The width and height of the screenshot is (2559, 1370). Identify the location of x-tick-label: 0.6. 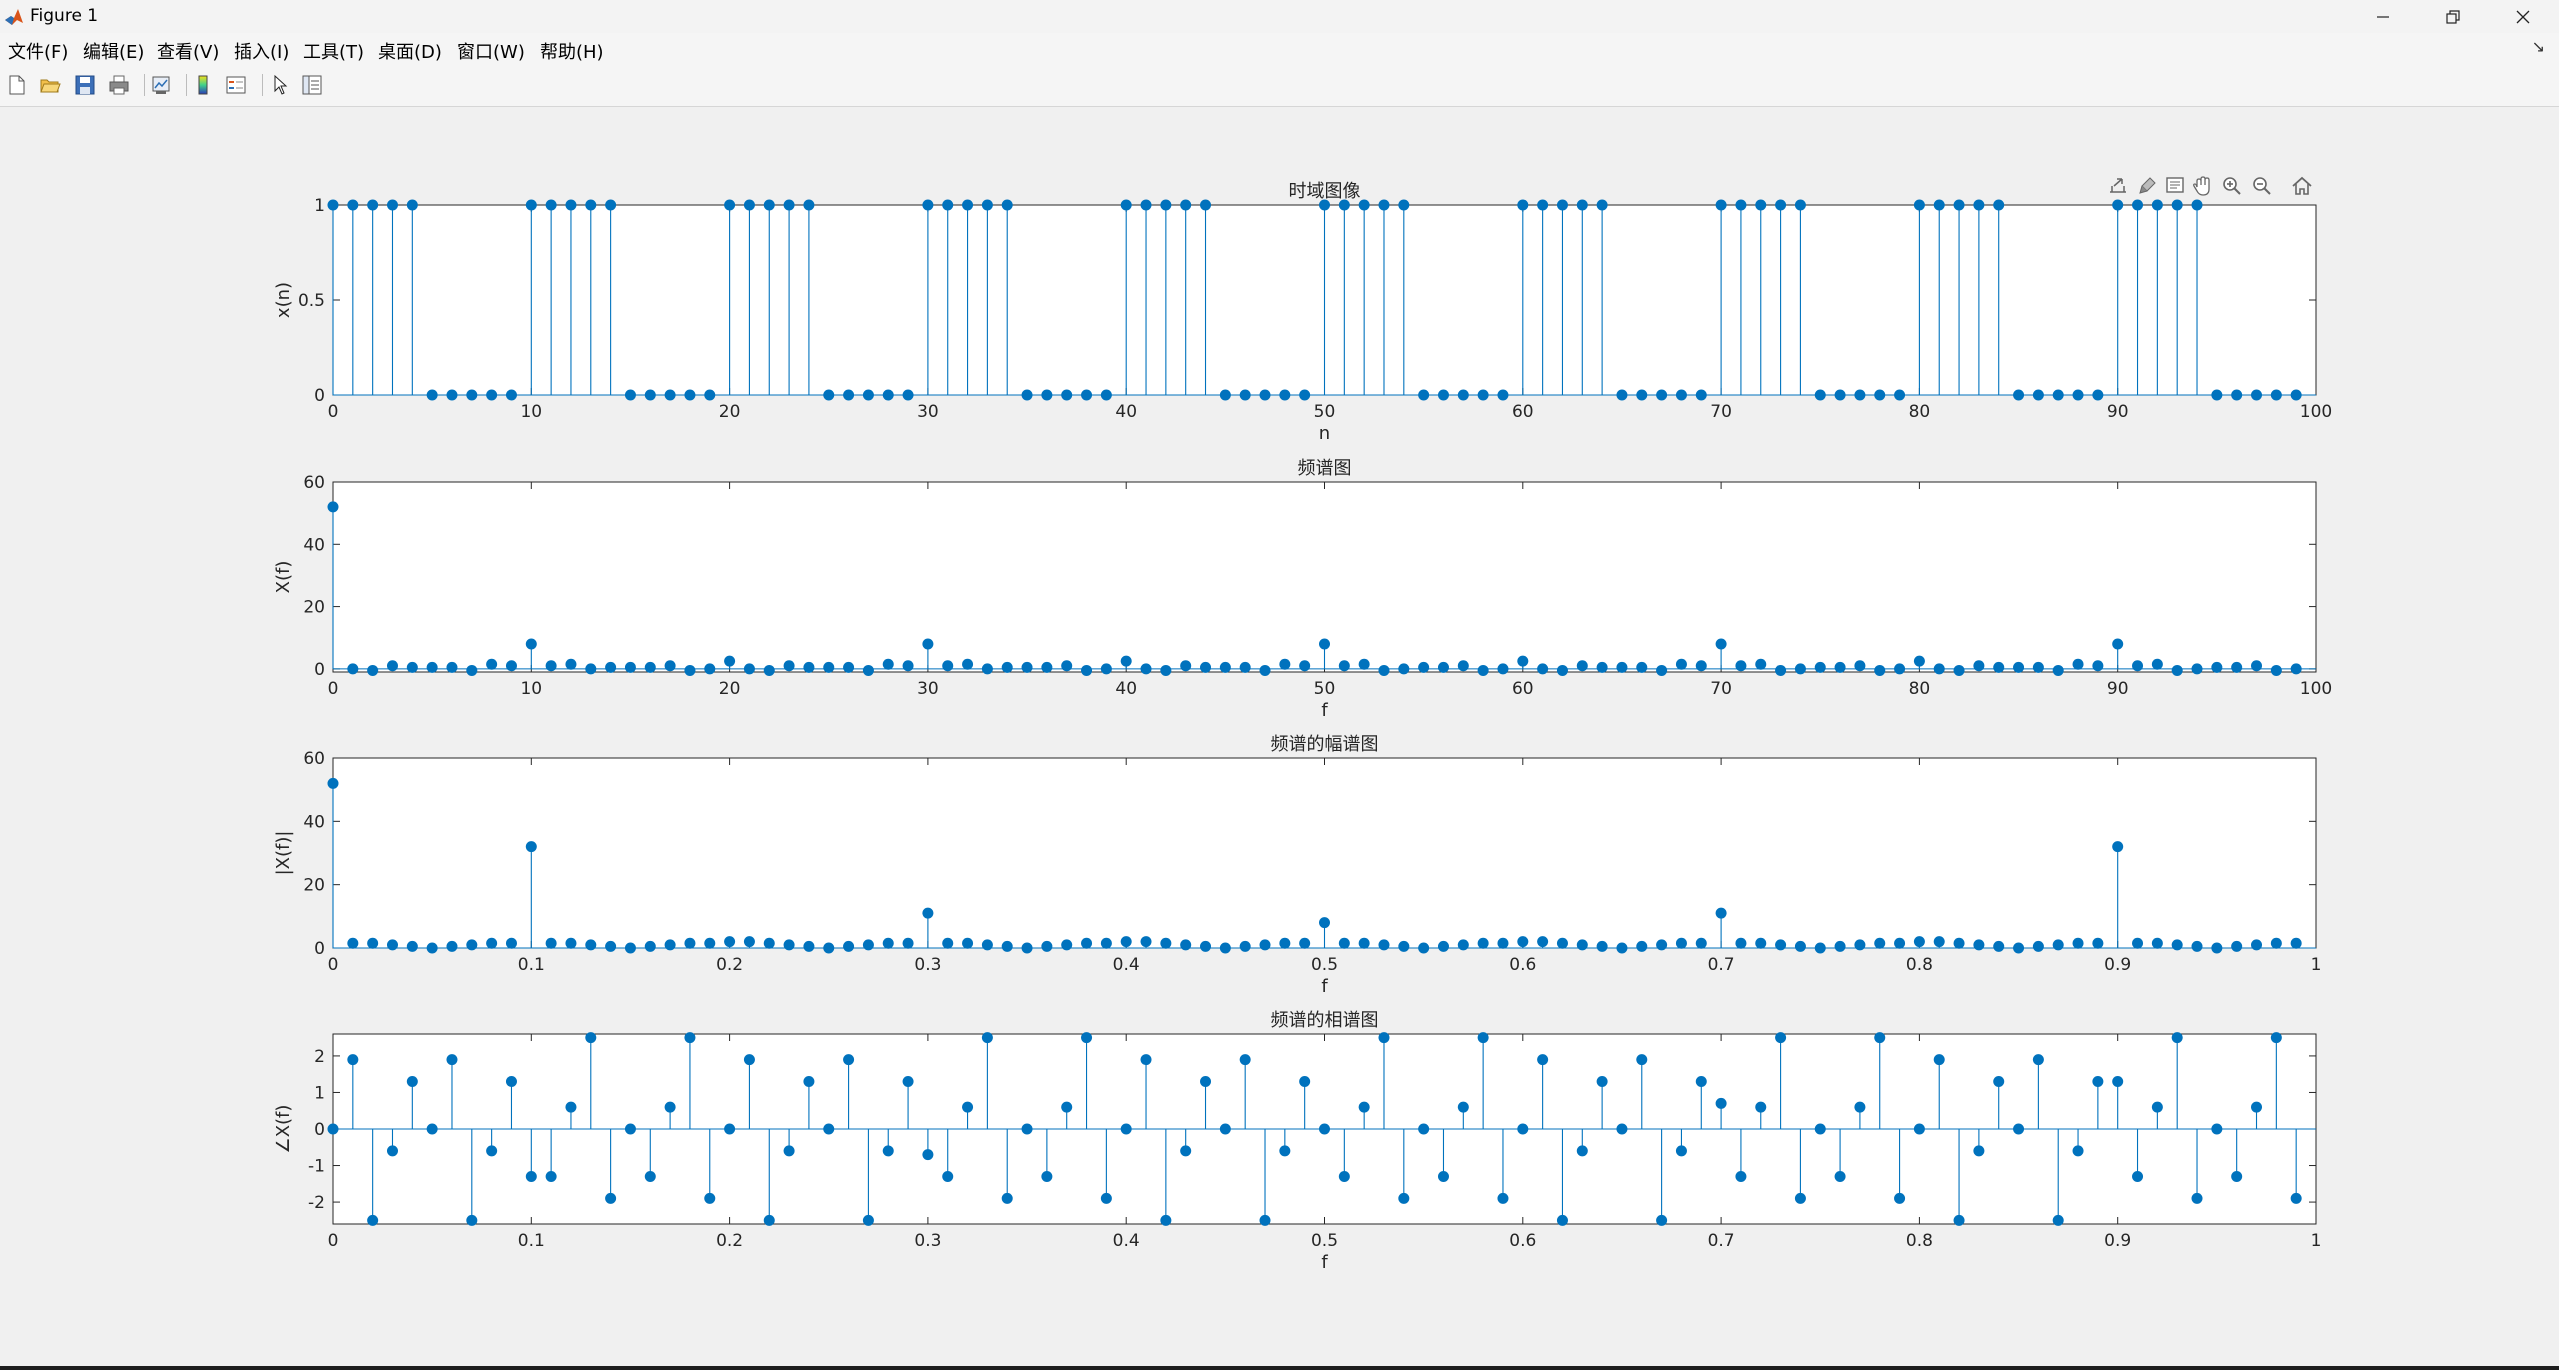
(1522, 1241).